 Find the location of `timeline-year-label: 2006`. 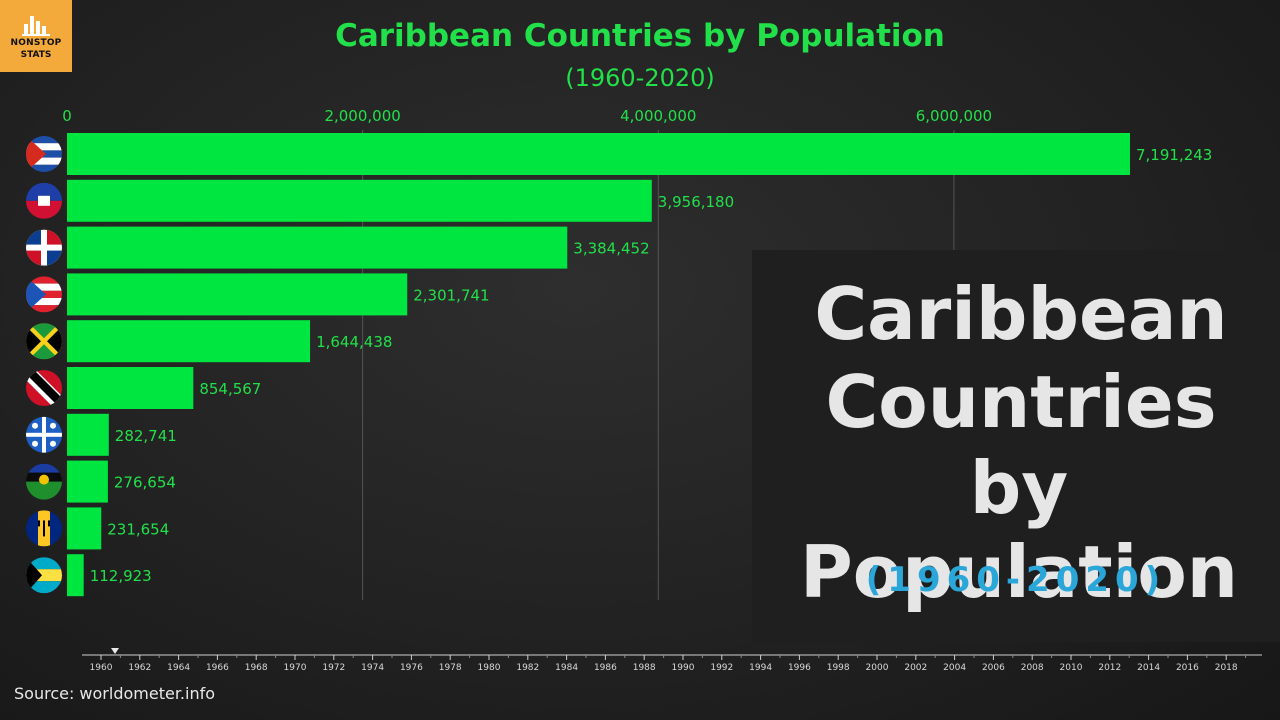

timeline-year-label: 2006 is located at coordinates (993, 668).